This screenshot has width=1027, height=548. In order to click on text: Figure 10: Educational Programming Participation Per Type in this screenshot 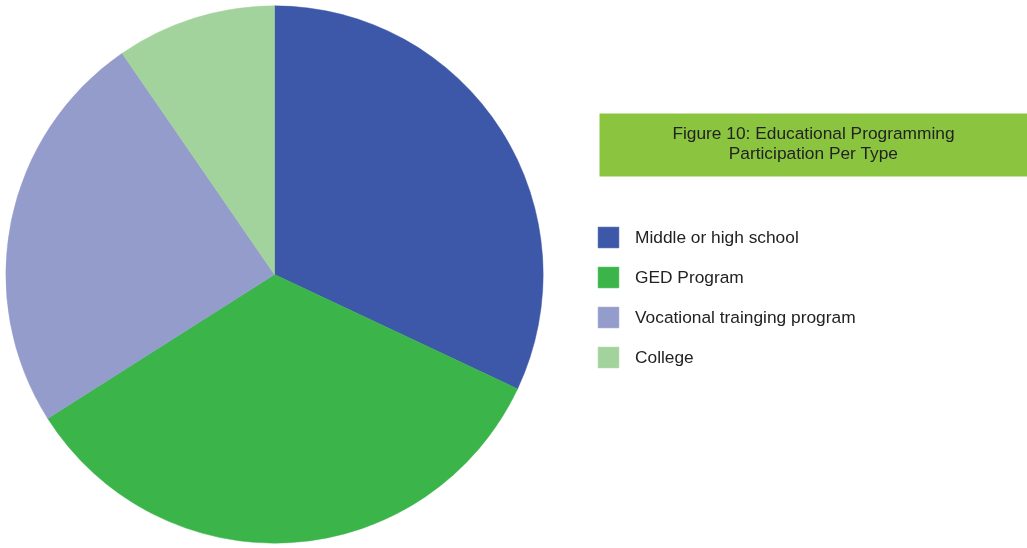, I will do `click(813, 143)`.